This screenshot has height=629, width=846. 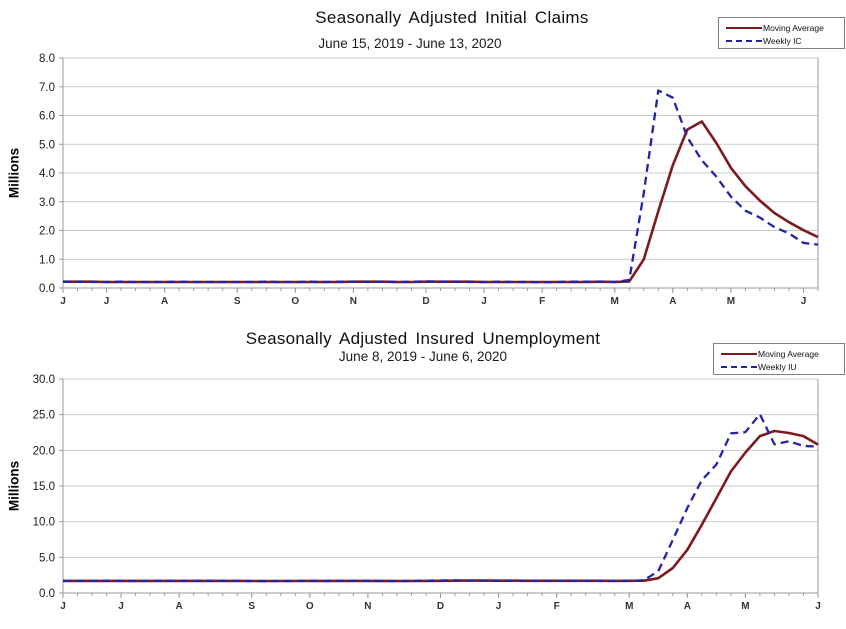 I want to click on svg-text: 30.0, so click(x=44, y=380).